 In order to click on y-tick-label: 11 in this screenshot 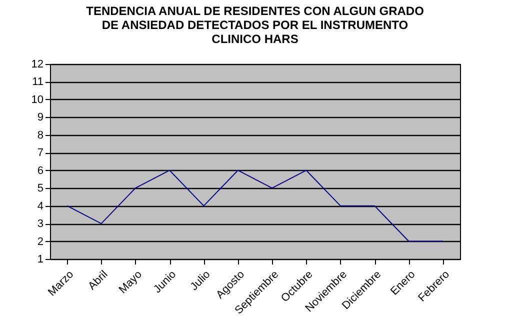, I will do `click(38, 82)`.